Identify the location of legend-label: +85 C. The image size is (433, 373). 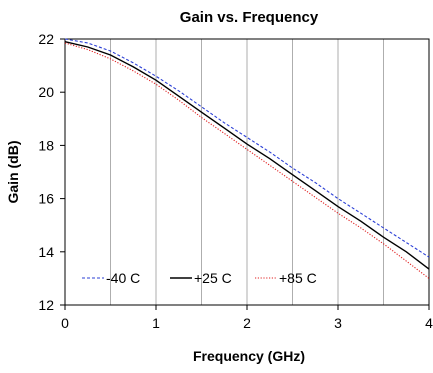
(298, 278).